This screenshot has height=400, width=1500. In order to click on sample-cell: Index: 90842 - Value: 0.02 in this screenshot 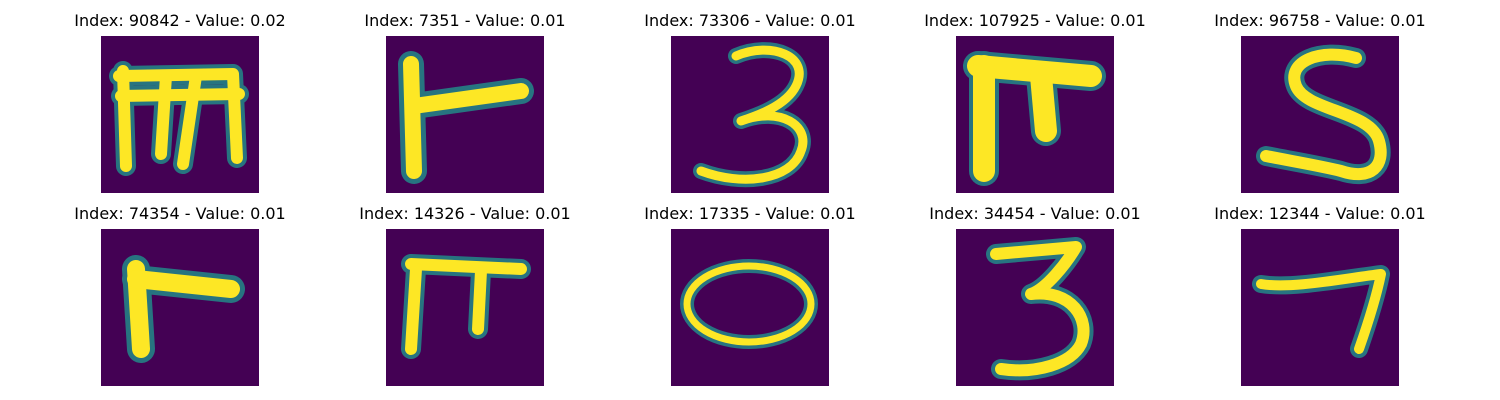, I will do `click(180, 106)`.